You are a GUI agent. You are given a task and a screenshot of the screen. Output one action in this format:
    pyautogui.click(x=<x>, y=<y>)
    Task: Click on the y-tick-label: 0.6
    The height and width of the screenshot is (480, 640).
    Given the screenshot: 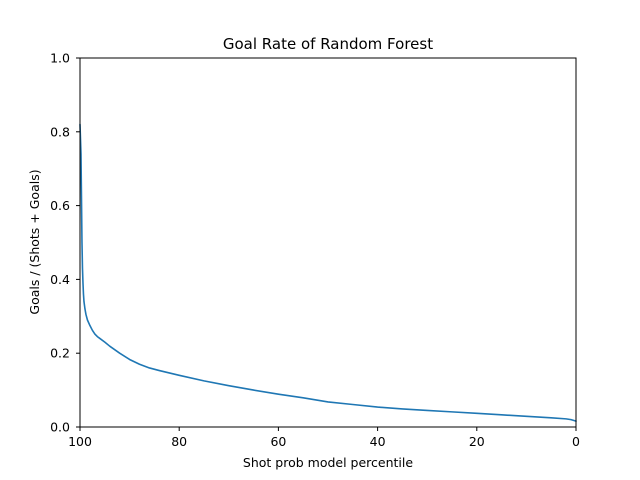 What is the action you would take?
    pyautogui.click(x=60, y=205)
    